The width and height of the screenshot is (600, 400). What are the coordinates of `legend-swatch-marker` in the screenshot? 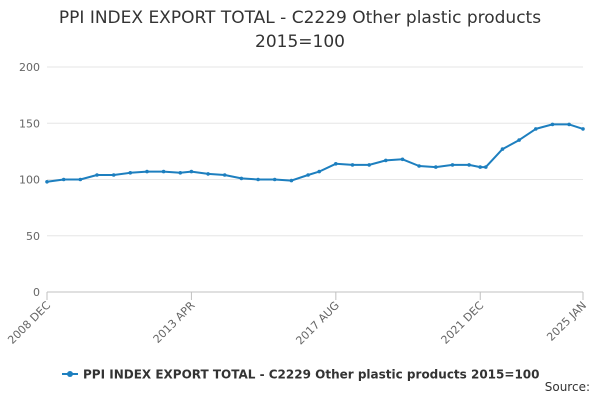 It's located at (70, 374).